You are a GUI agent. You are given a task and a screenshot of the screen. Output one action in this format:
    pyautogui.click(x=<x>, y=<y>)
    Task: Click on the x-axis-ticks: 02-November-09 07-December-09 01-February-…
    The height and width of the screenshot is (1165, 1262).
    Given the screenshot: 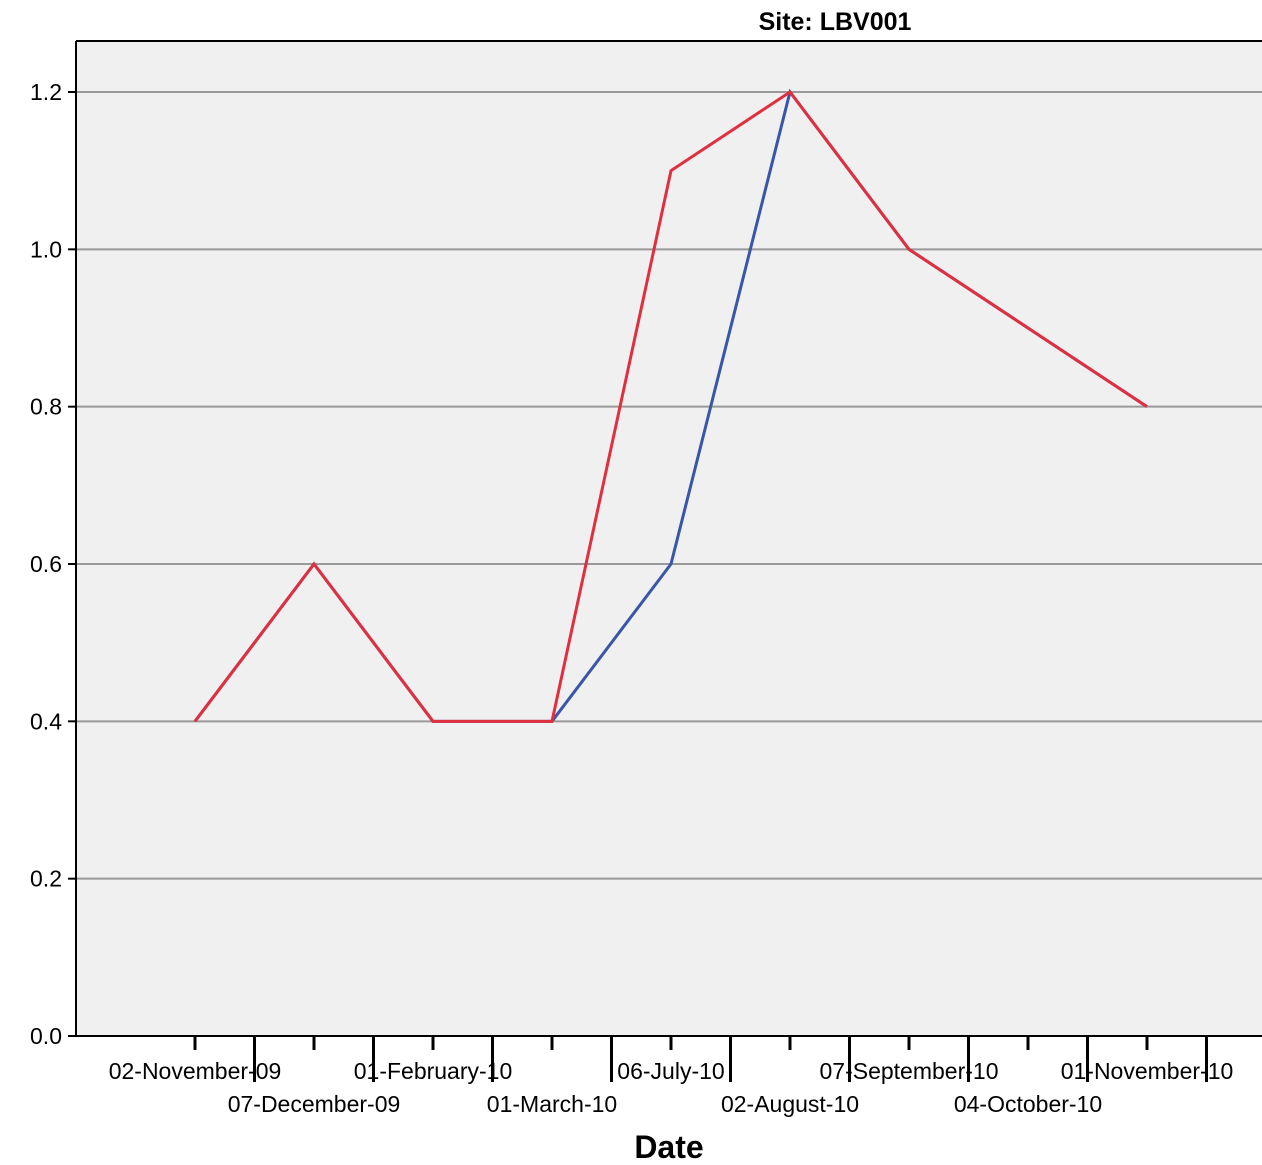 What is the action you would take?
    pyautogui.click(x=671, y=1076)
    